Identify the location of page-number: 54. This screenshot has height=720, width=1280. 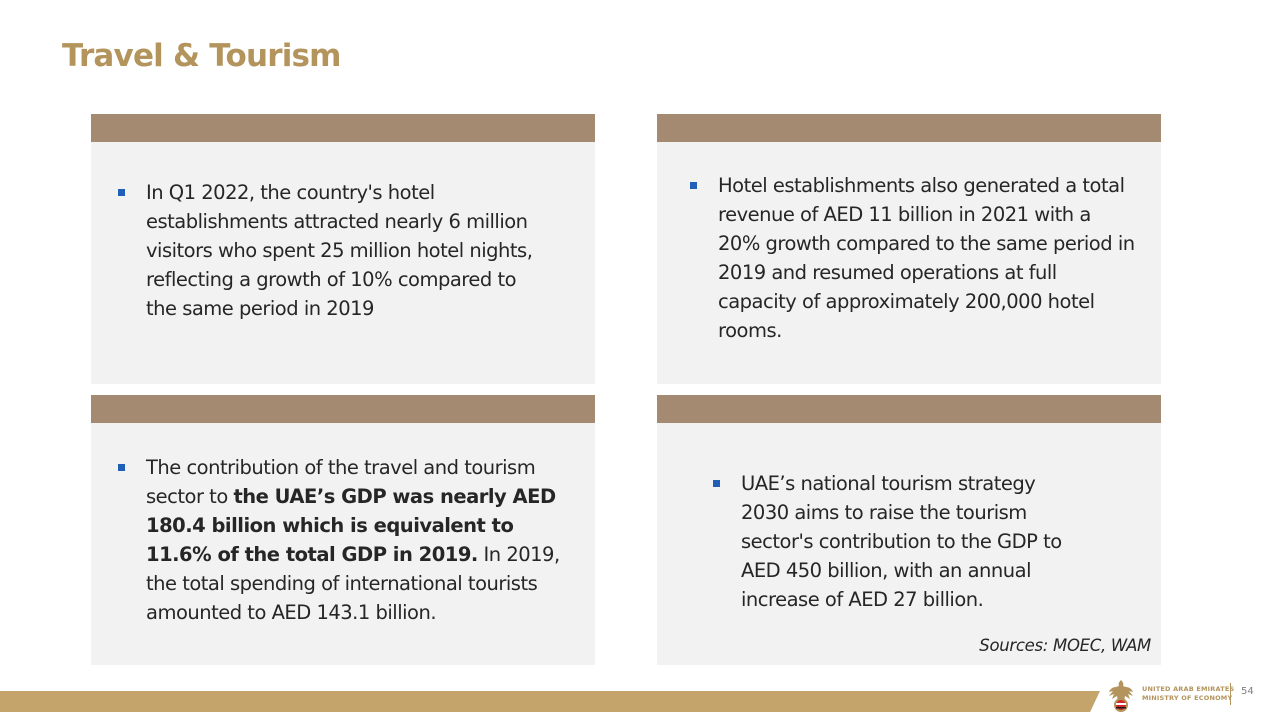
(1247, 691).